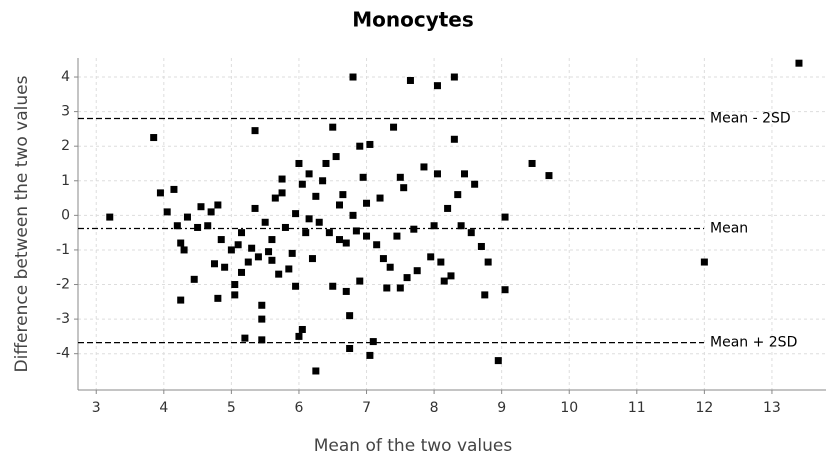 This screenshot has height=461, width=826. Describe the element at coordinates (63, 250) in the screenshot. I see `y-tick-label: -1` at that location.